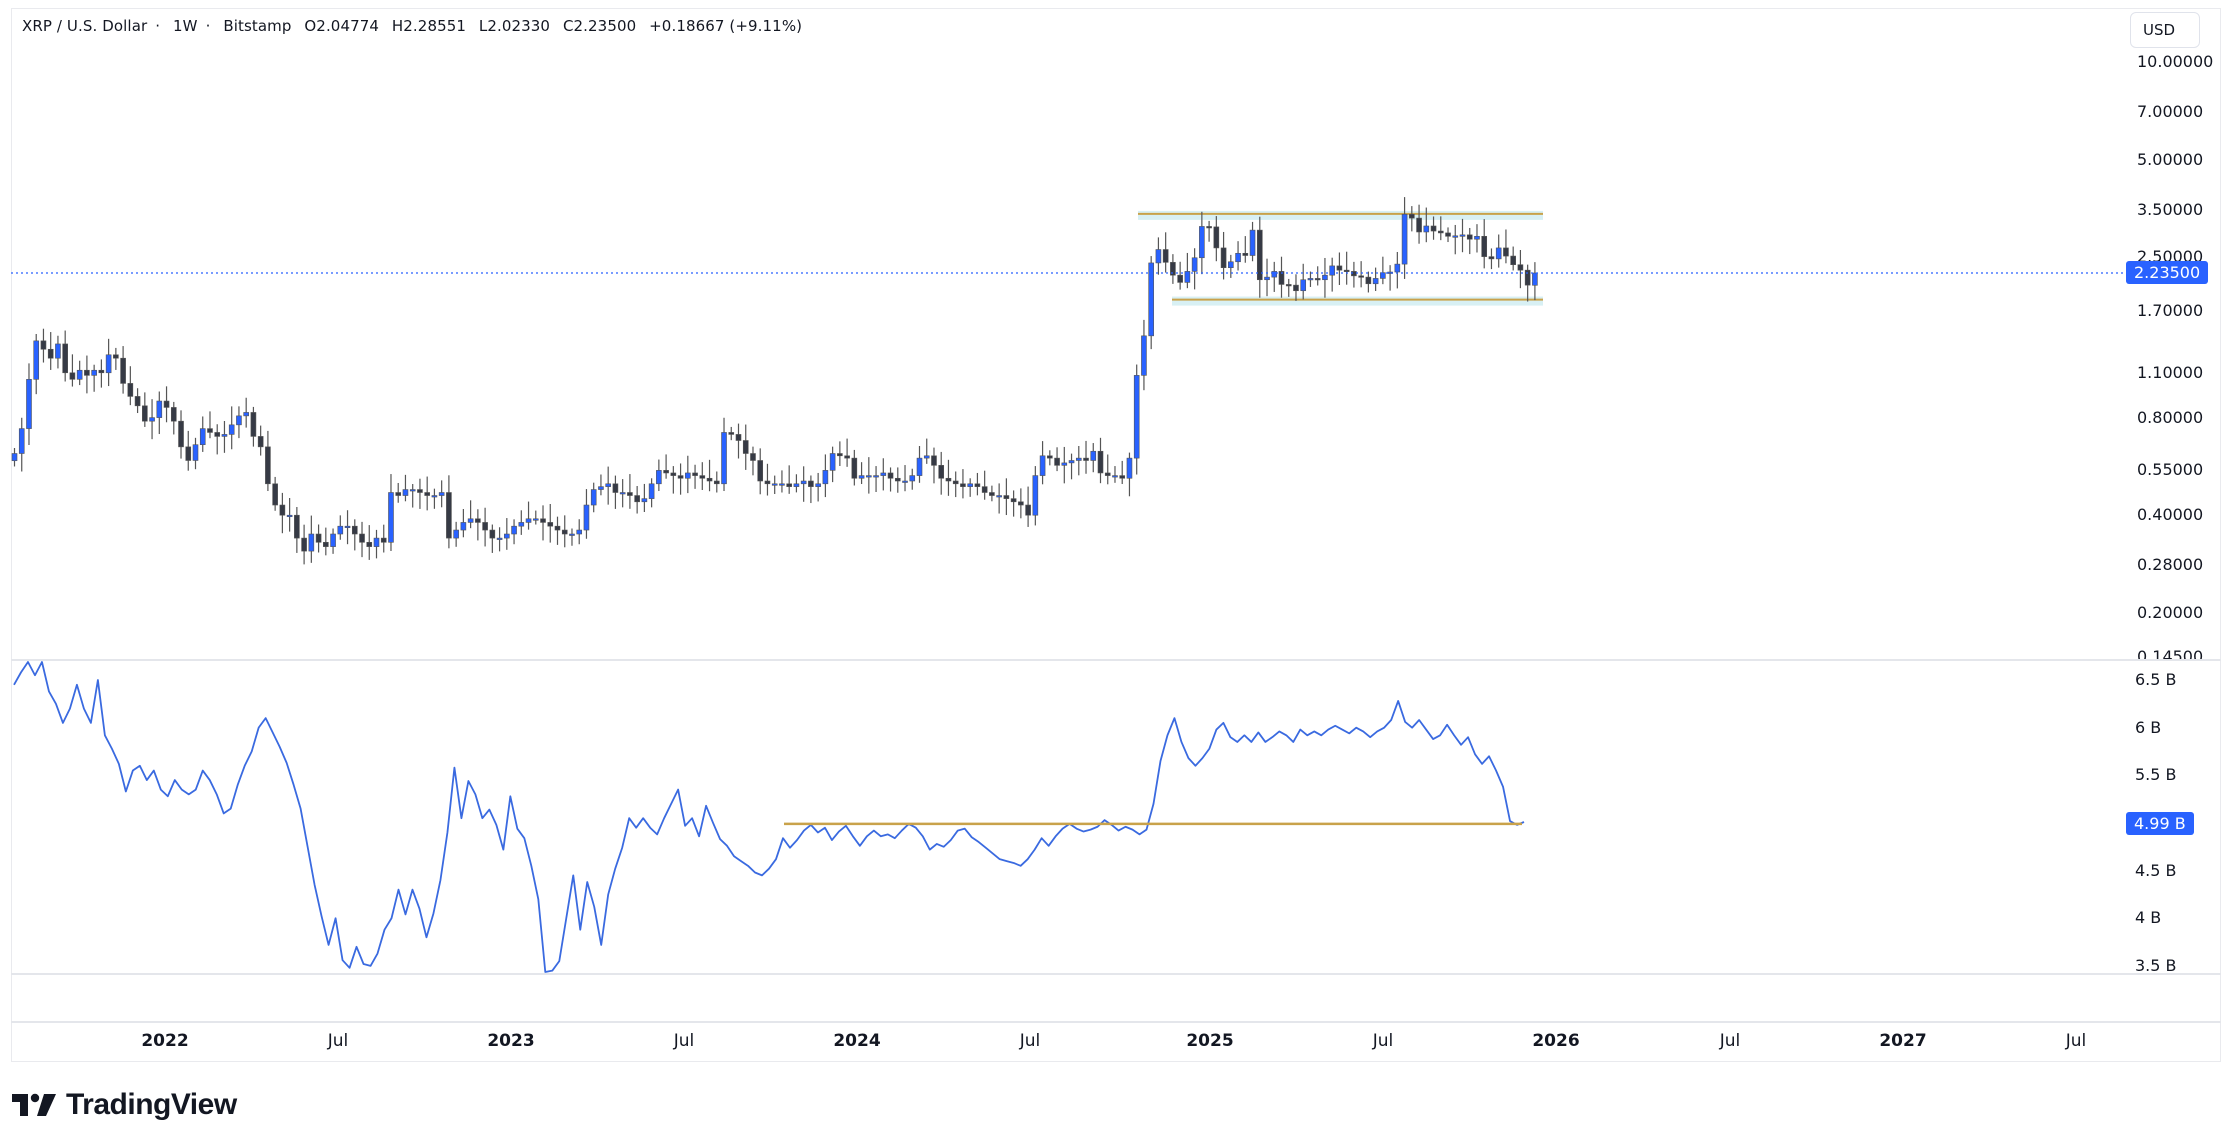 The image size is (2222, 1134). Describe the element at coordinates (2170, 515) in the screenshot. I see `price-axis-label: 0.40000` at that location.